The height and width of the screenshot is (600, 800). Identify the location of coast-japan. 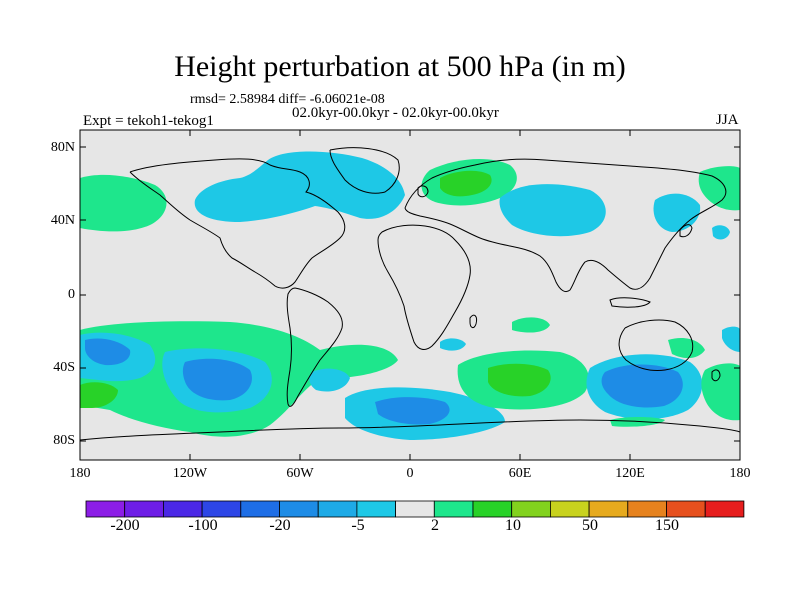
(686, 231).